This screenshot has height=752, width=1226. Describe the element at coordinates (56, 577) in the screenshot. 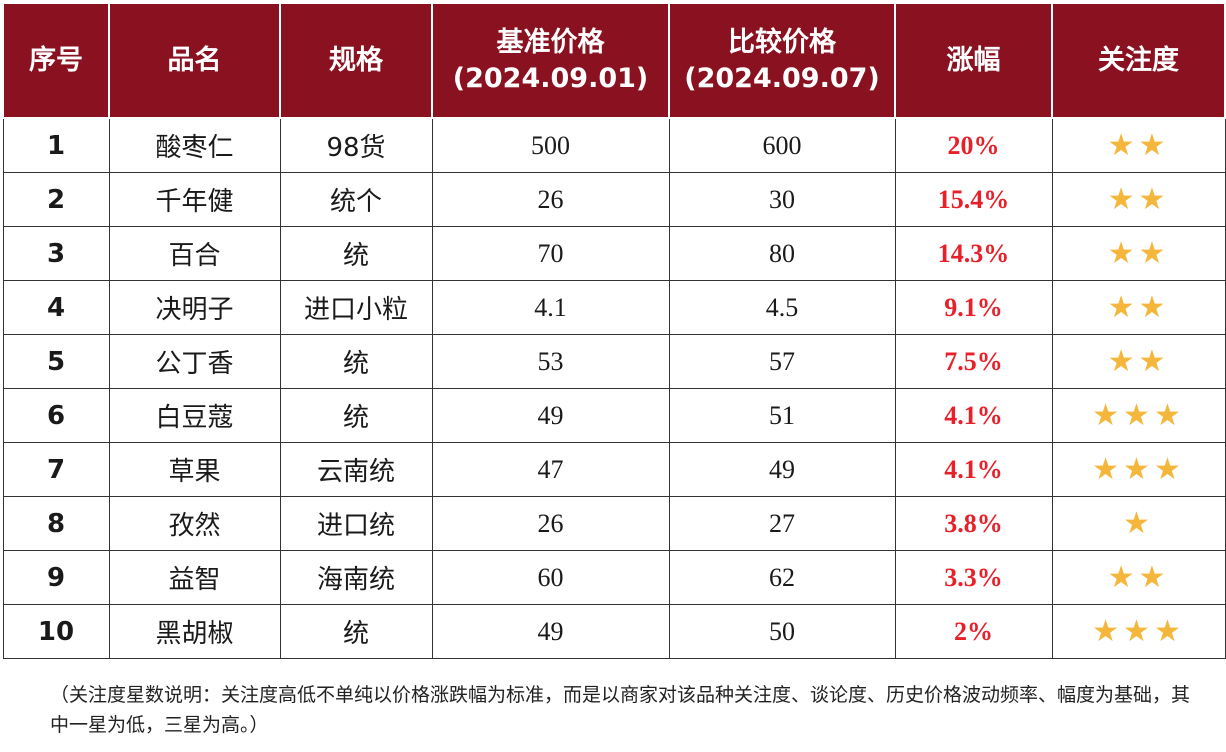

I see `cell-index: 9` at that location.